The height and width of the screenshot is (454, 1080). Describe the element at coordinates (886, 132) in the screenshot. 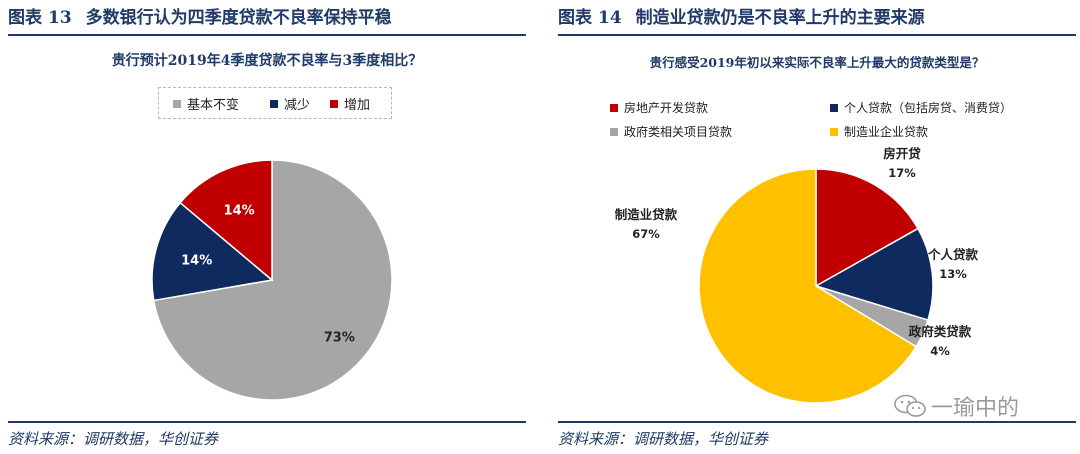

I see `legend-label: 制造业企业贷款` at that location.